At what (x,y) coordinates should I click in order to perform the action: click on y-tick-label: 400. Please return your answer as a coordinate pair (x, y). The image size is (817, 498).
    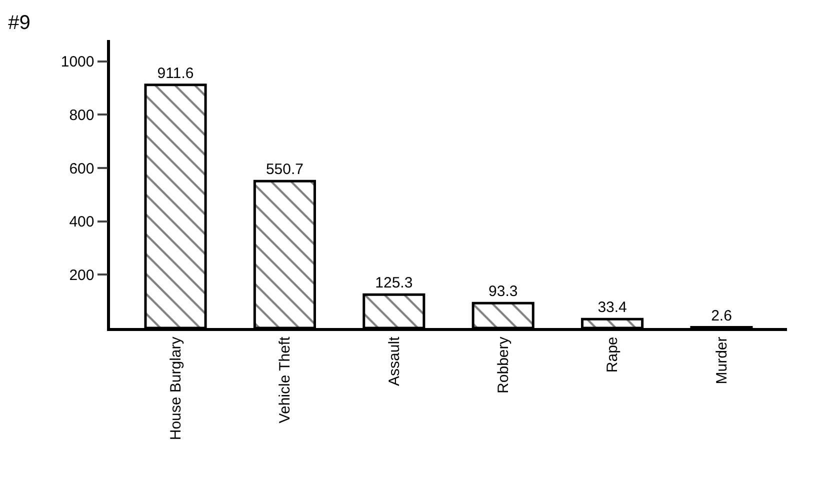
    Looking at the image, I should click on (81, 222).